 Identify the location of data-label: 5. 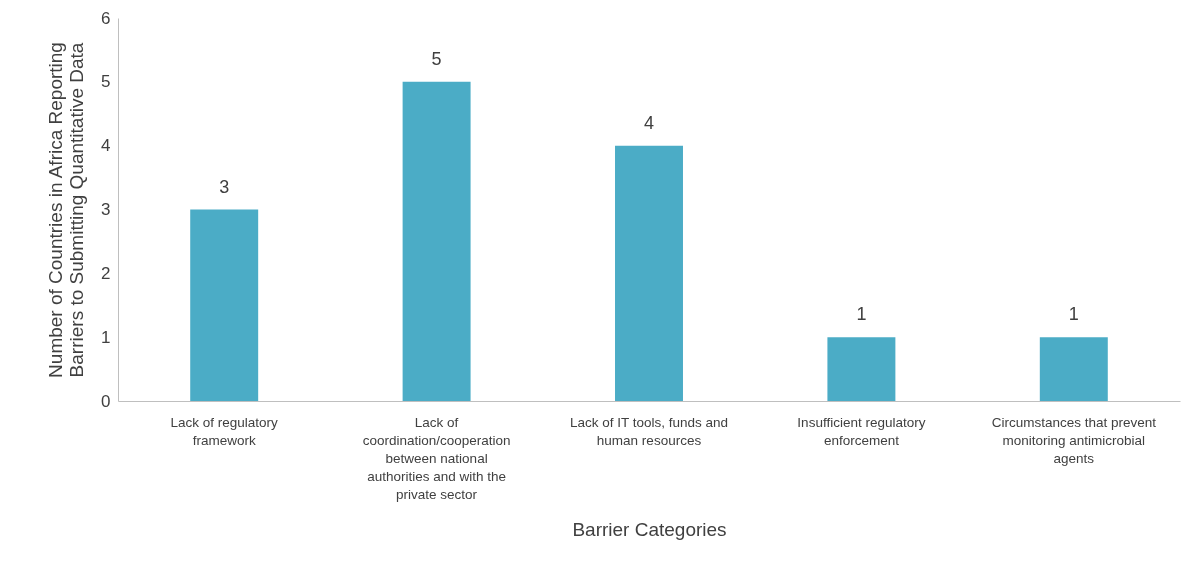
(436, 58).